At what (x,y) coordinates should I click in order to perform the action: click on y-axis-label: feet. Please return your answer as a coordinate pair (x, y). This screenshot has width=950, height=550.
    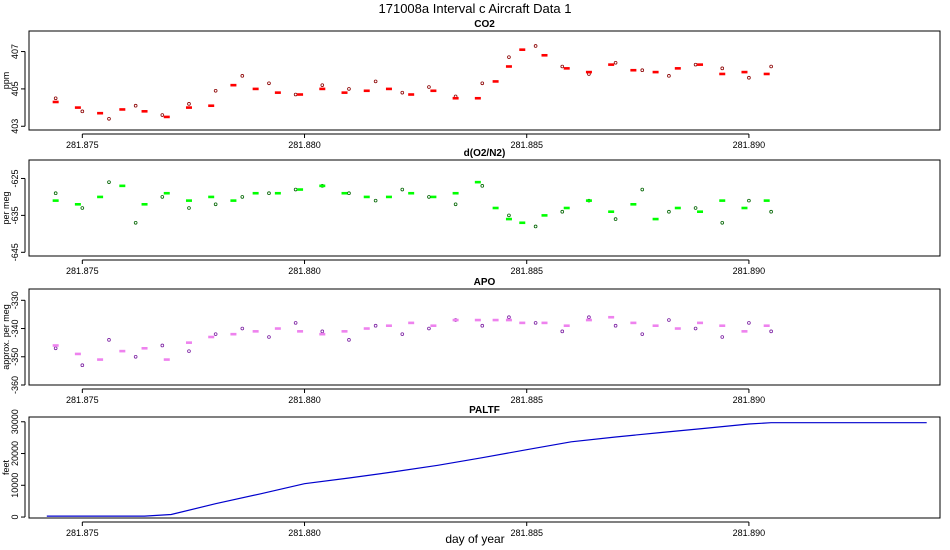
    Looking at the image, I should click on (6, 467).